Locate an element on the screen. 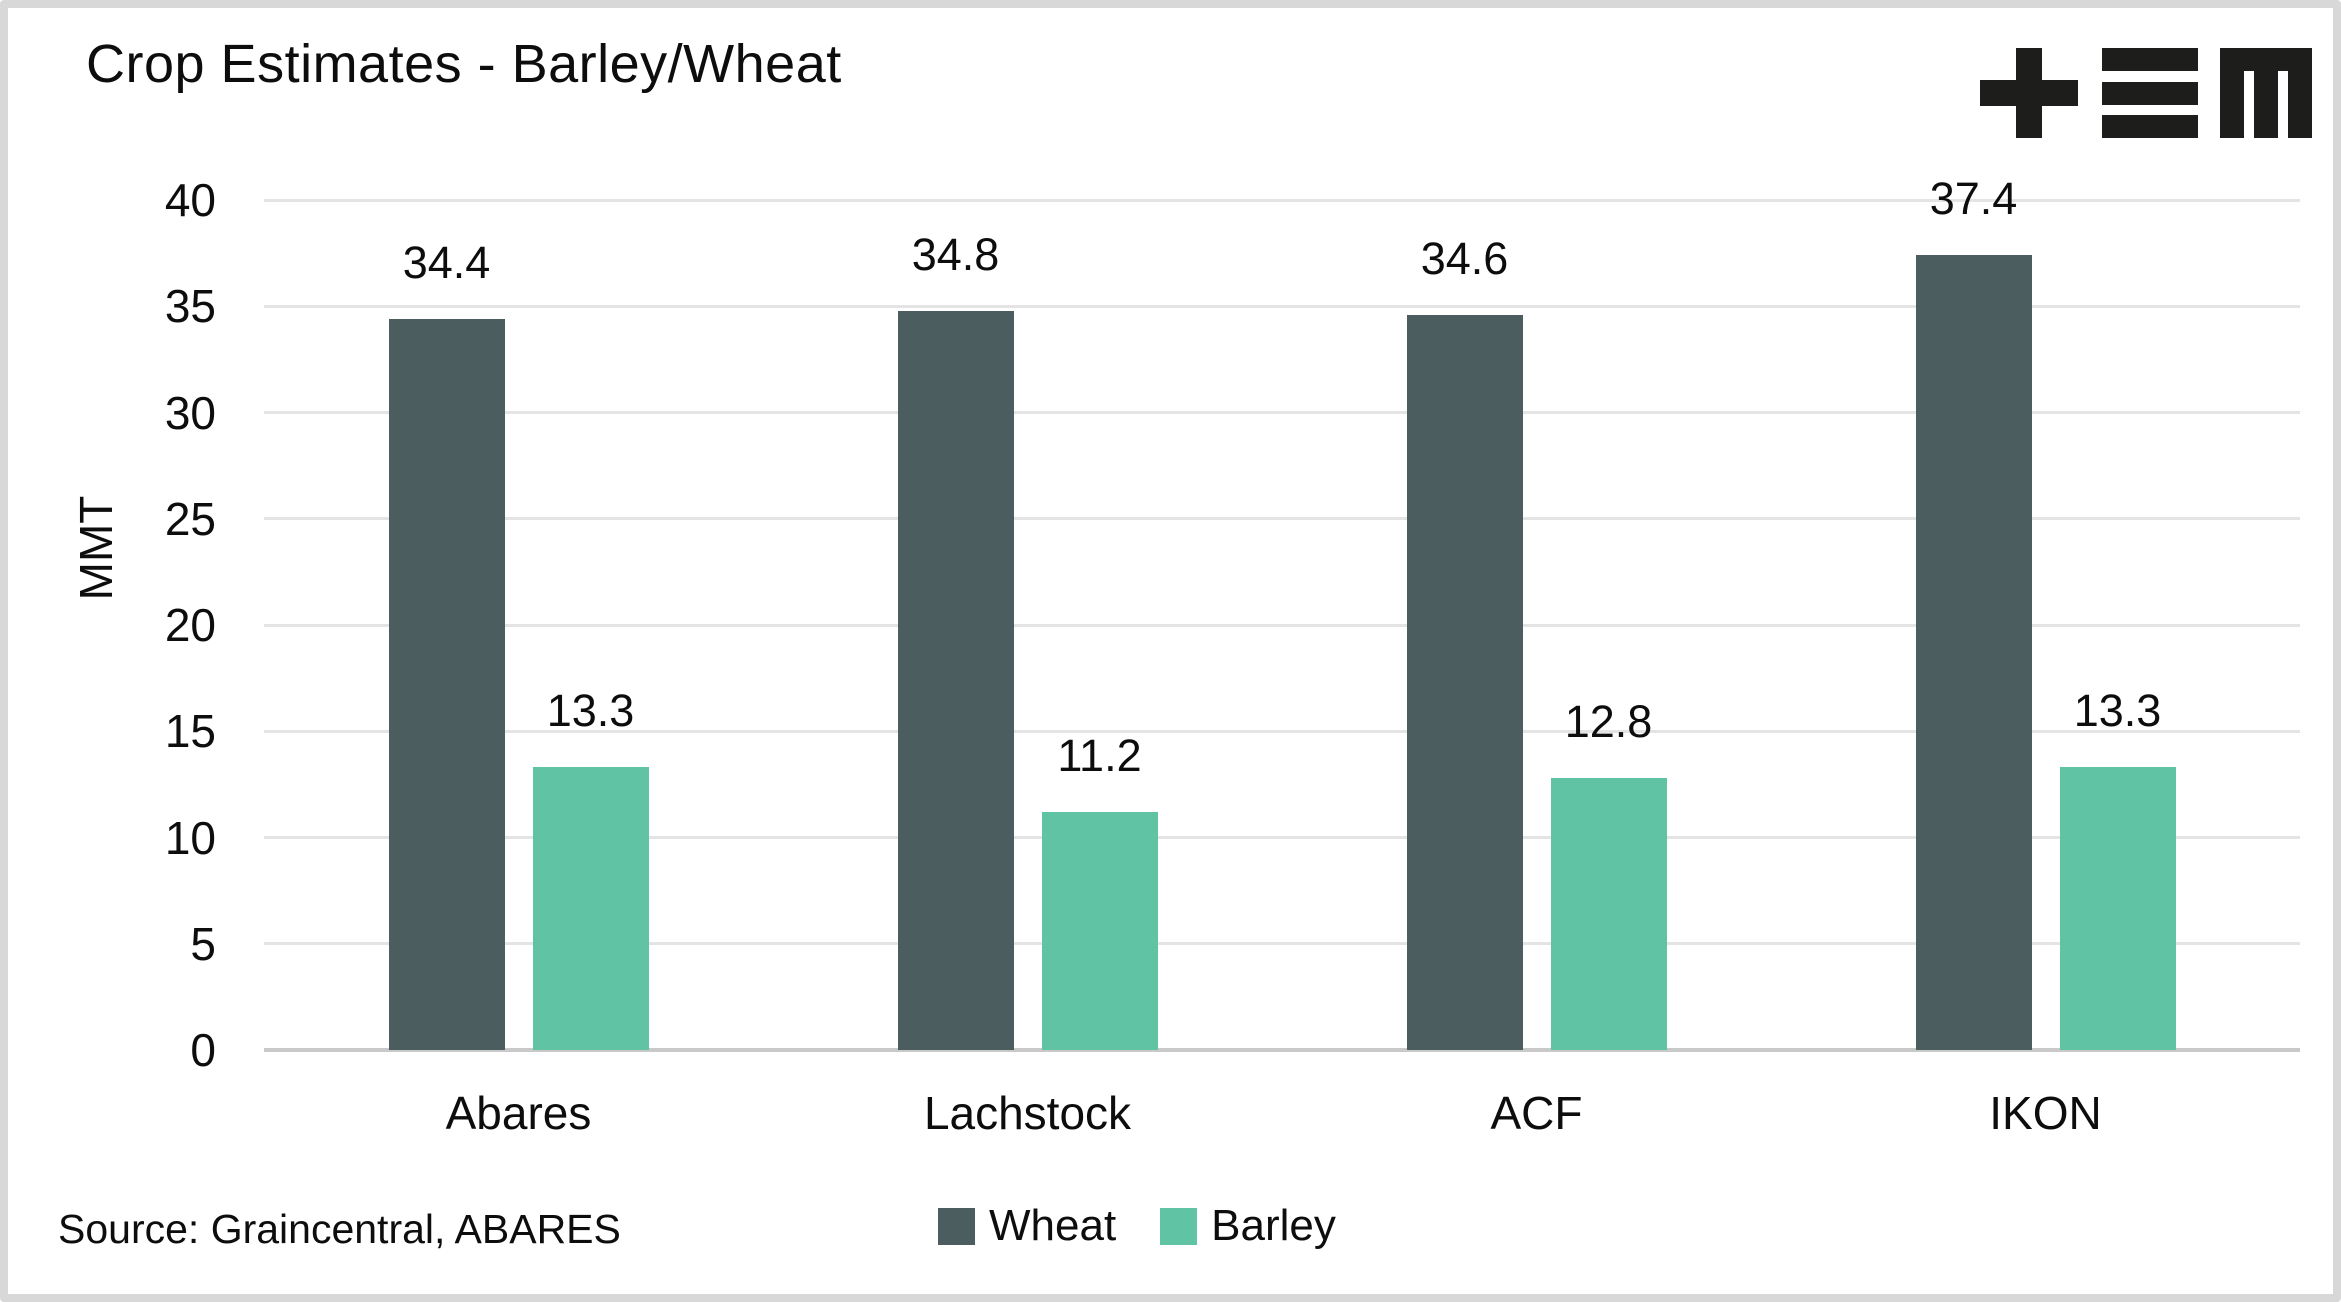  y-tick-label: 15 is located at coordinates (190, 731).